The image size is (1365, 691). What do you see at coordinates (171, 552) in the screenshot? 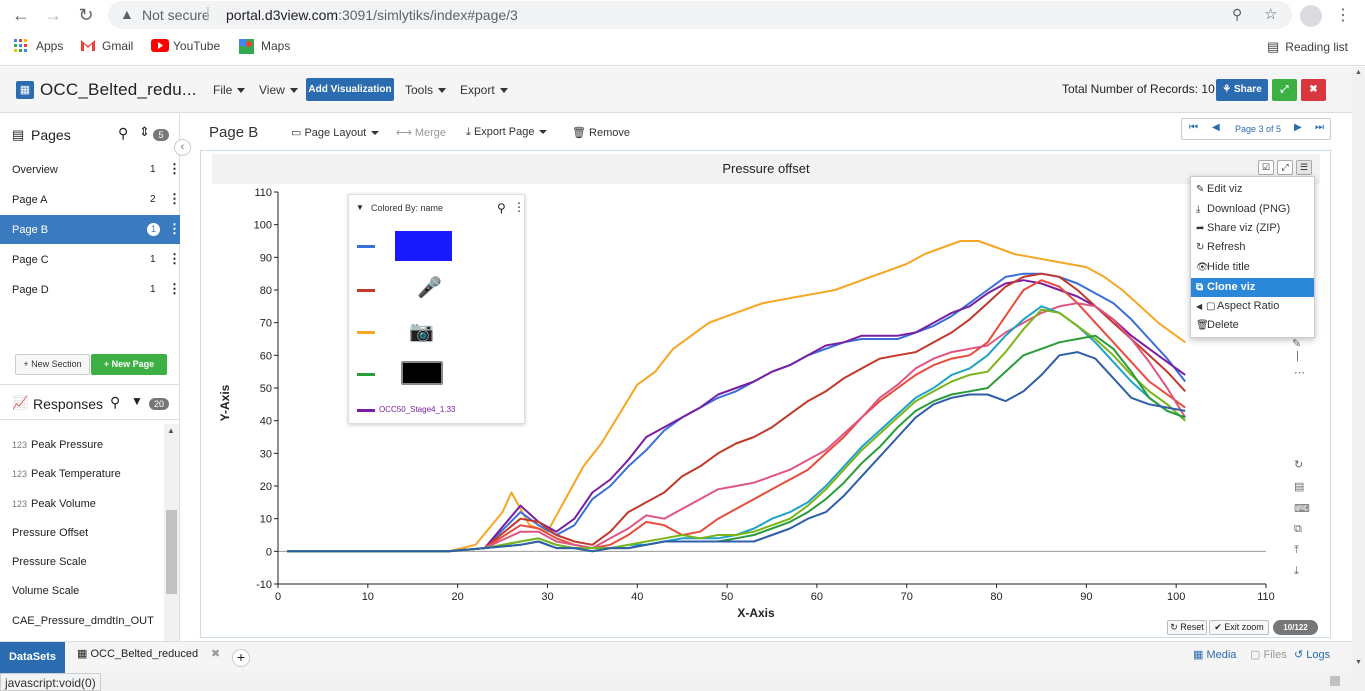
I see `scrollbar-thumb` at bounding box center [171, 552].